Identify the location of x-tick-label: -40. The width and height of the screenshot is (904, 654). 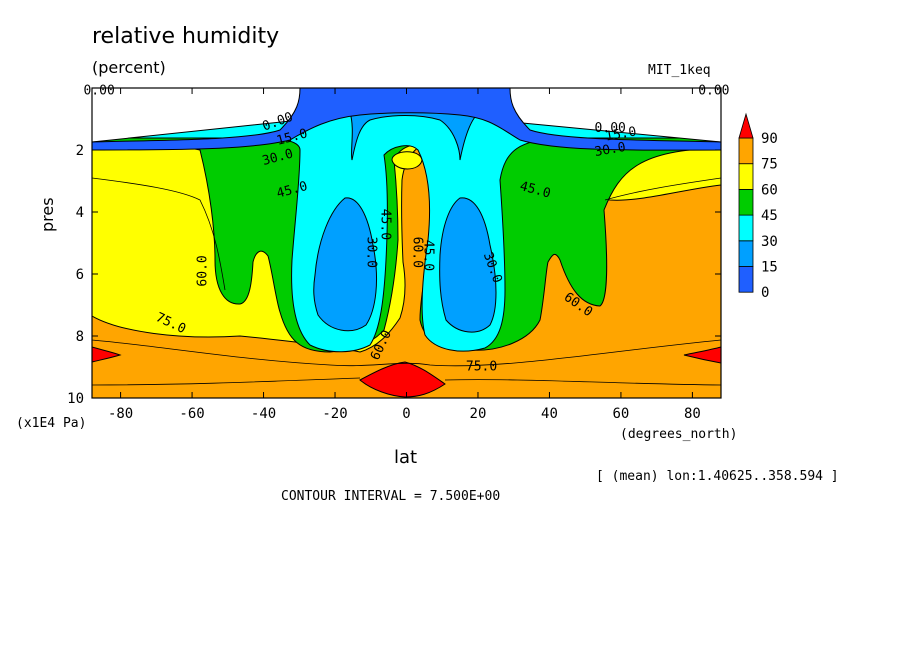
(263, 414).